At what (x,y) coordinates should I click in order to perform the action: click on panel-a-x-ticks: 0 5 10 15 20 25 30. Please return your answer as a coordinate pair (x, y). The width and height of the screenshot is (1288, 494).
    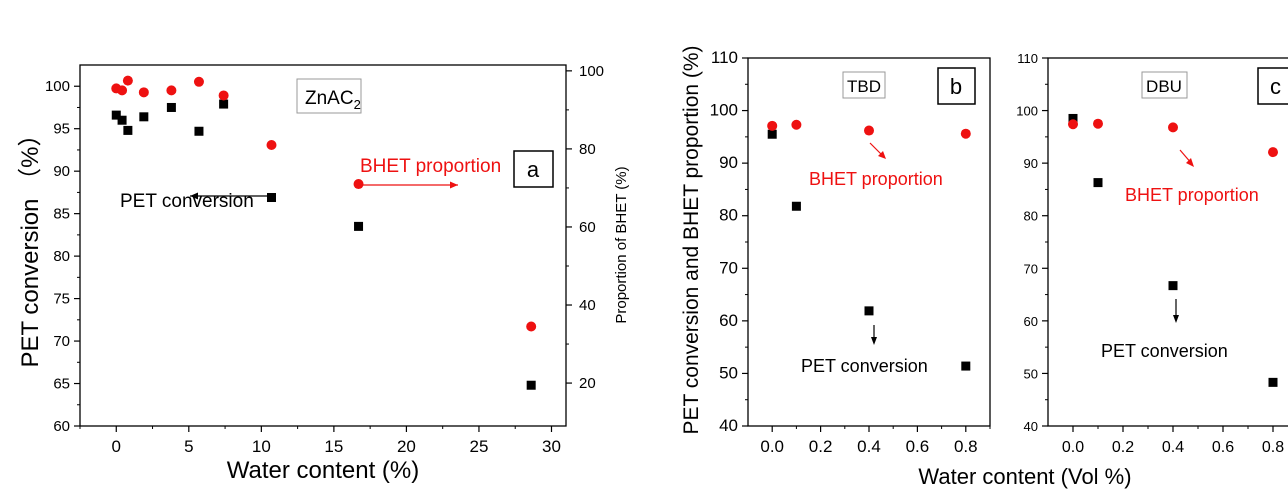
    Looking at the image, I should click on (320, 441).